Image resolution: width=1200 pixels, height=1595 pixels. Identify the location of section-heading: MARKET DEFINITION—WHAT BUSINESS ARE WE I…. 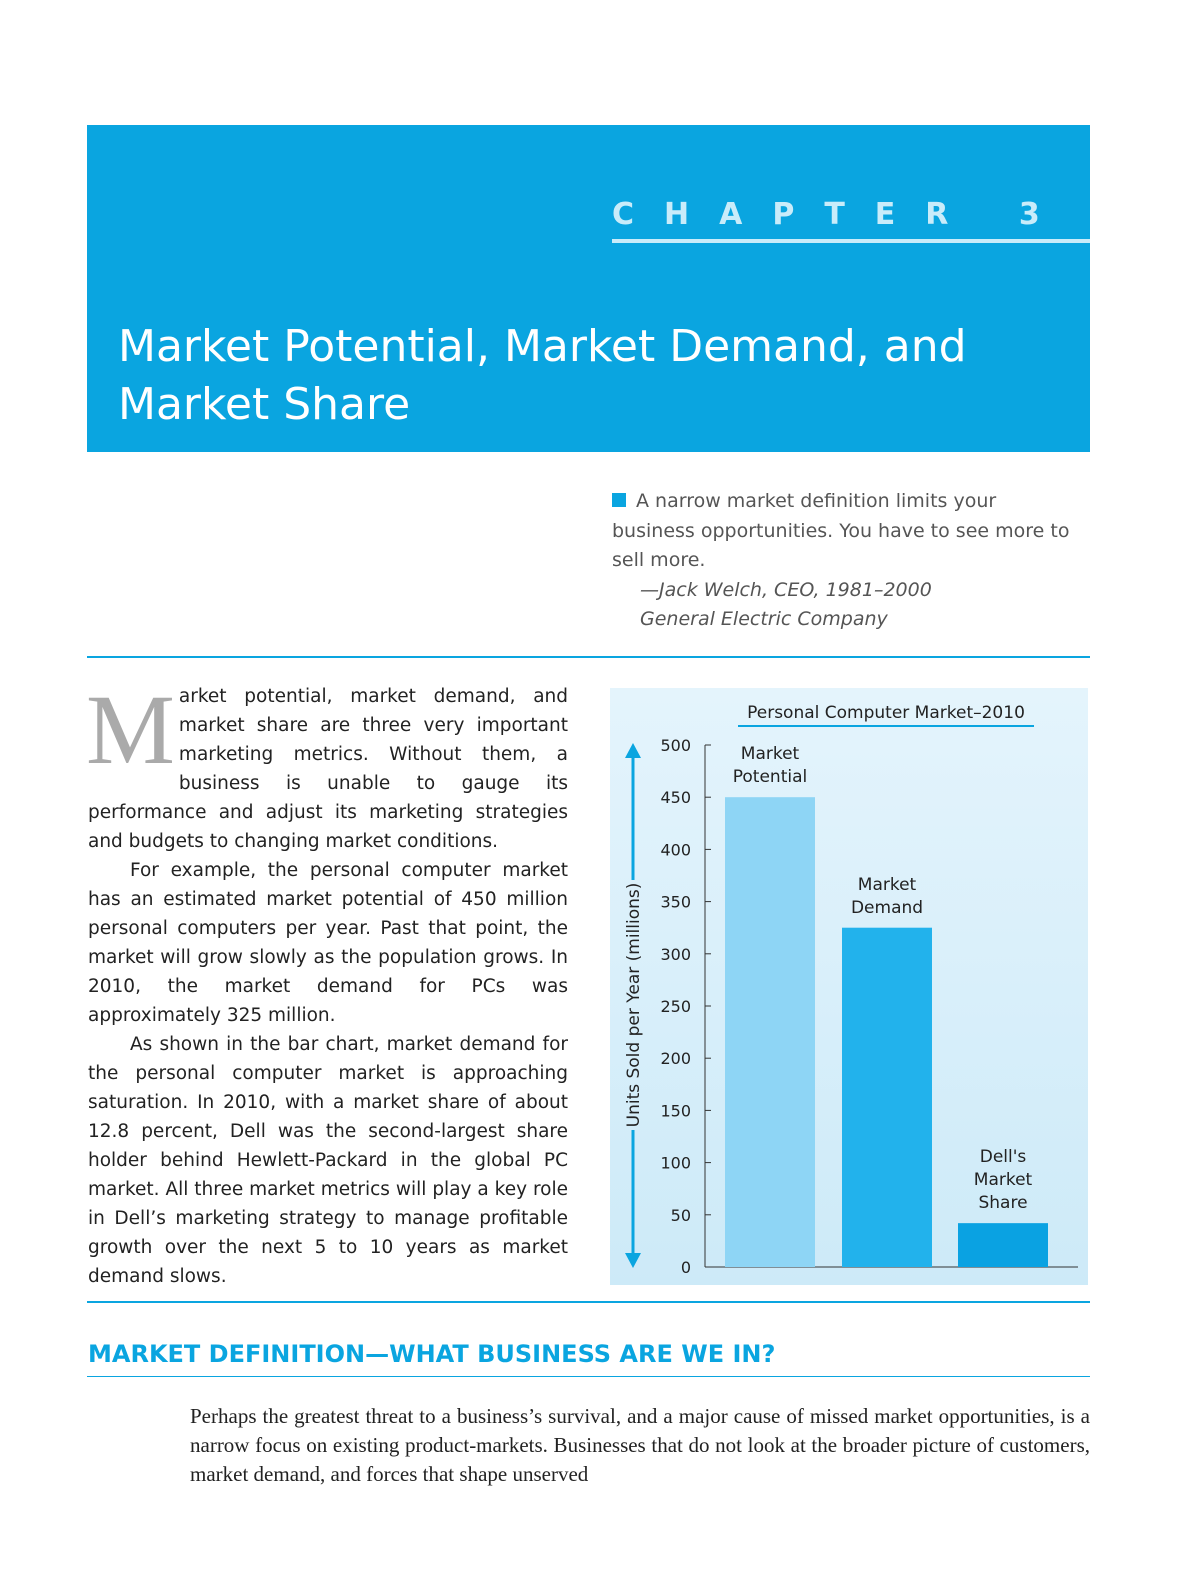
(432, 1354).